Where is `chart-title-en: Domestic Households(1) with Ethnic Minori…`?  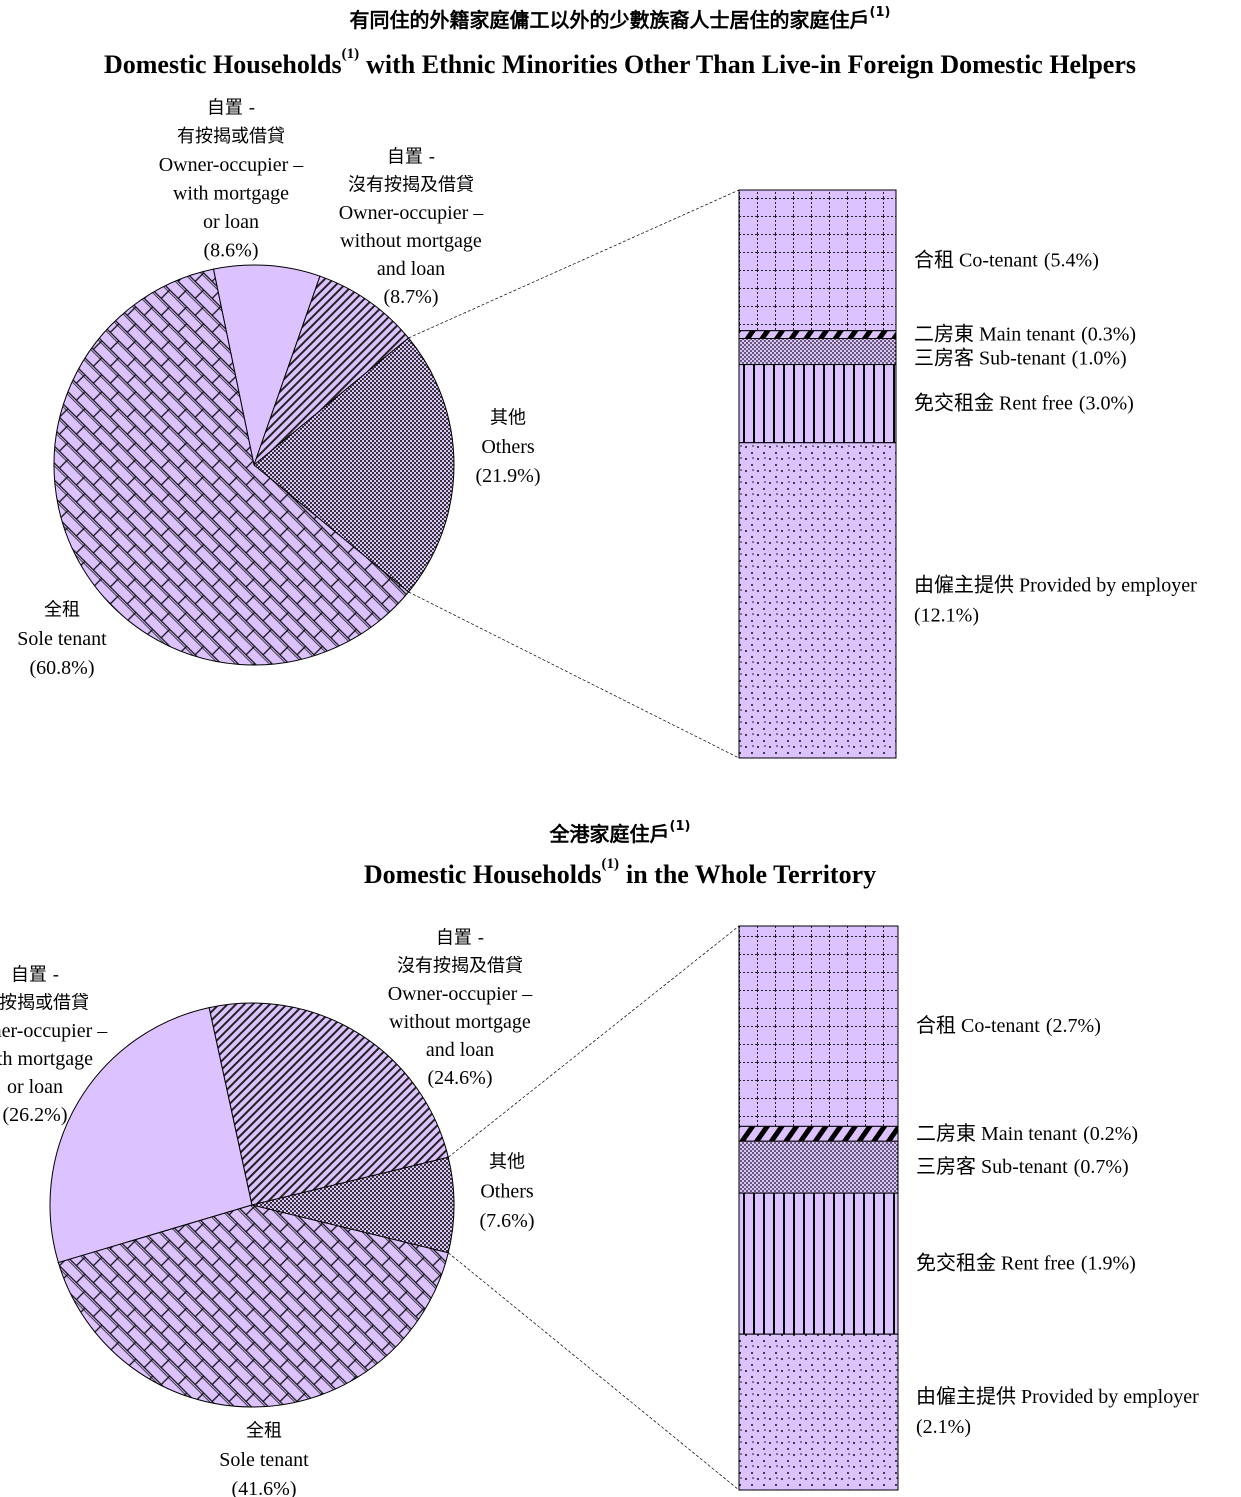
chart-title-en: Domestic Households(1) with Ethnic Minori… is located at coordinates (620, 62).